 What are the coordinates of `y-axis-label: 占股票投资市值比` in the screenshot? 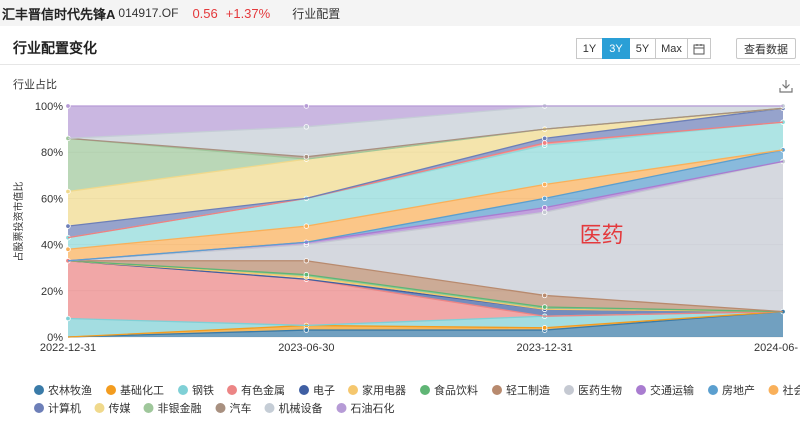 It's located at (18, 222).